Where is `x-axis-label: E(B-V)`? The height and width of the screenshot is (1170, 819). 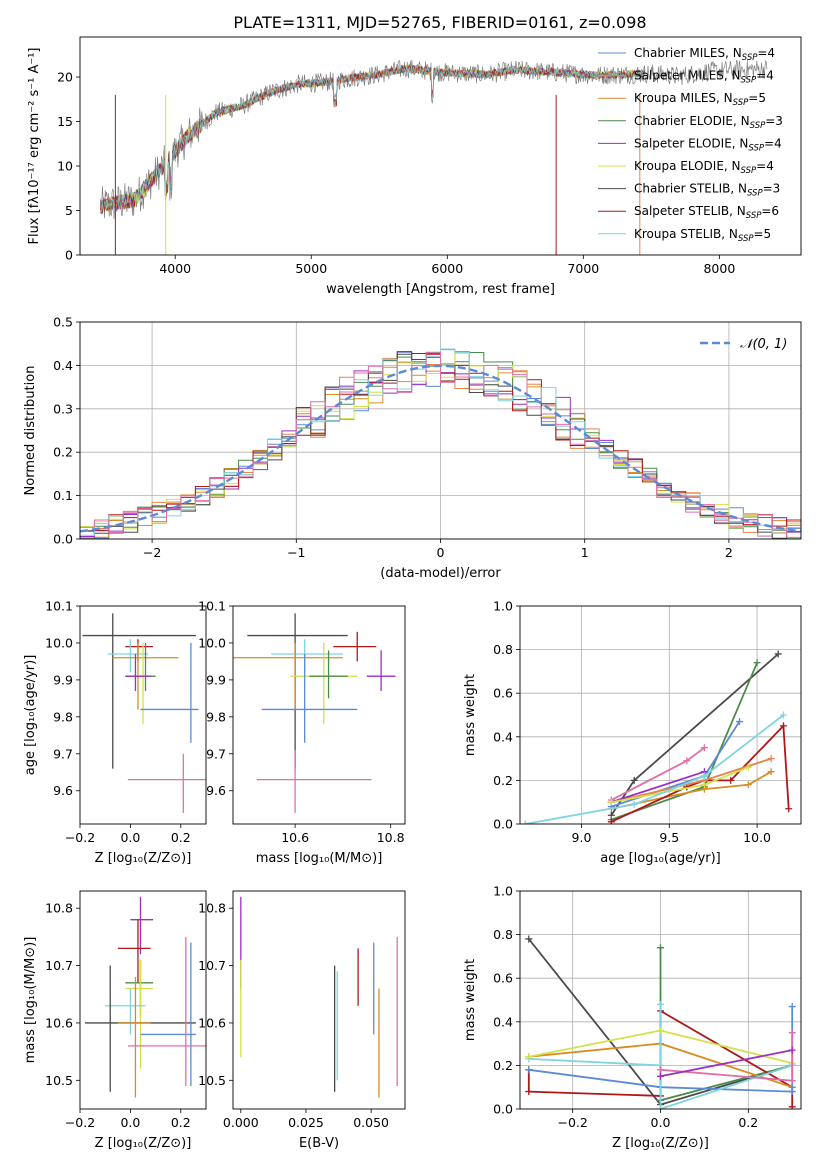
x-axis-label: E(B-V) is located at coordinates (319, 1143).